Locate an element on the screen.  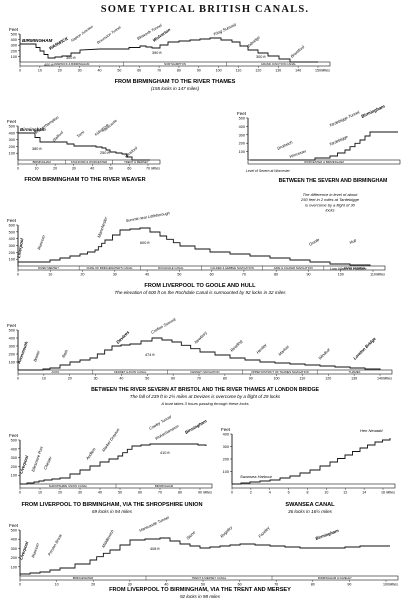
place-label: Liverpool is located at coordinates (23, 464).